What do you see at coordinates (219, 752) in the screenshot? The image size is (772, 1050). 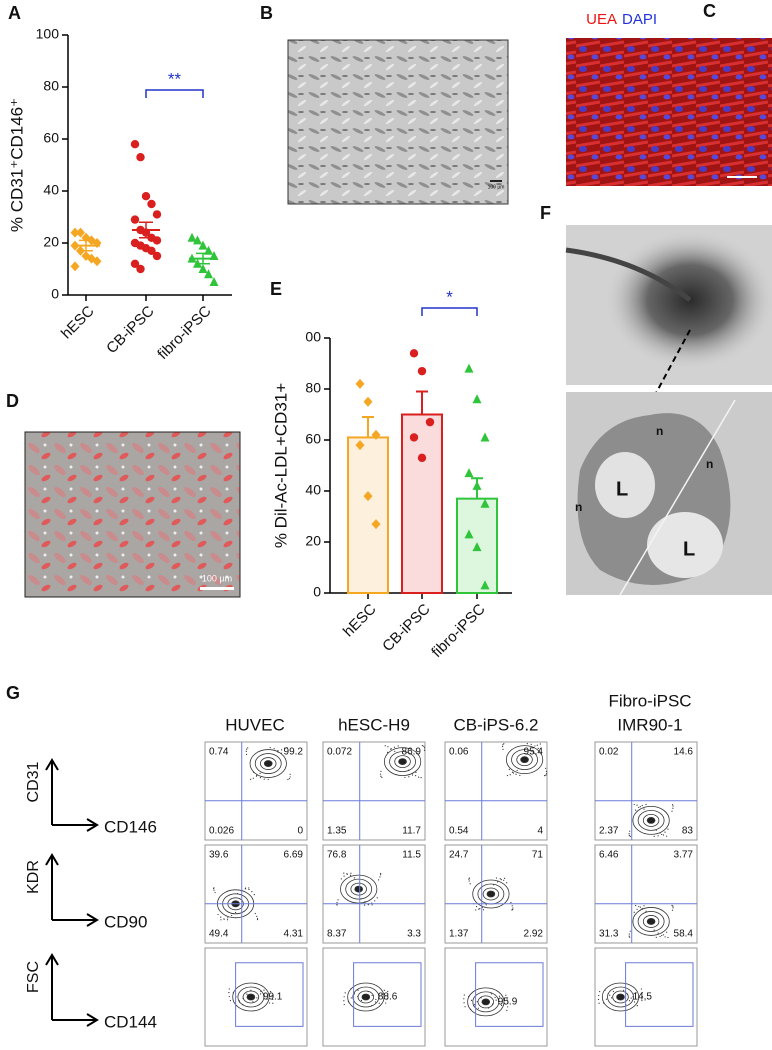 I see `quadrant-value: 0.74` at bounding box center [219, 752].